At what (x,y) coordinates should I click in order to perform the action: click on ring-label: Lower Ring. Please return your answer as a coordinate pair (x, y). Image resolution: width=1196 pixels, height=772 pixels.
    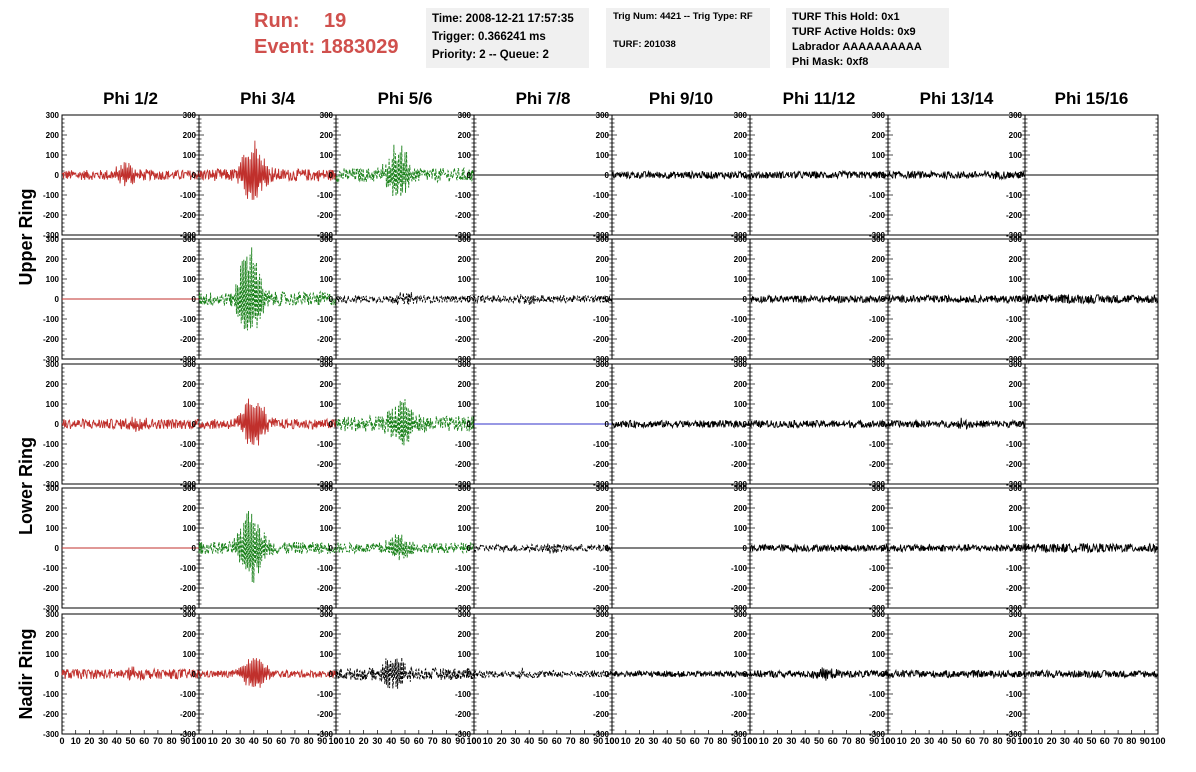
    Looking at the image, I should click on (26, 486).